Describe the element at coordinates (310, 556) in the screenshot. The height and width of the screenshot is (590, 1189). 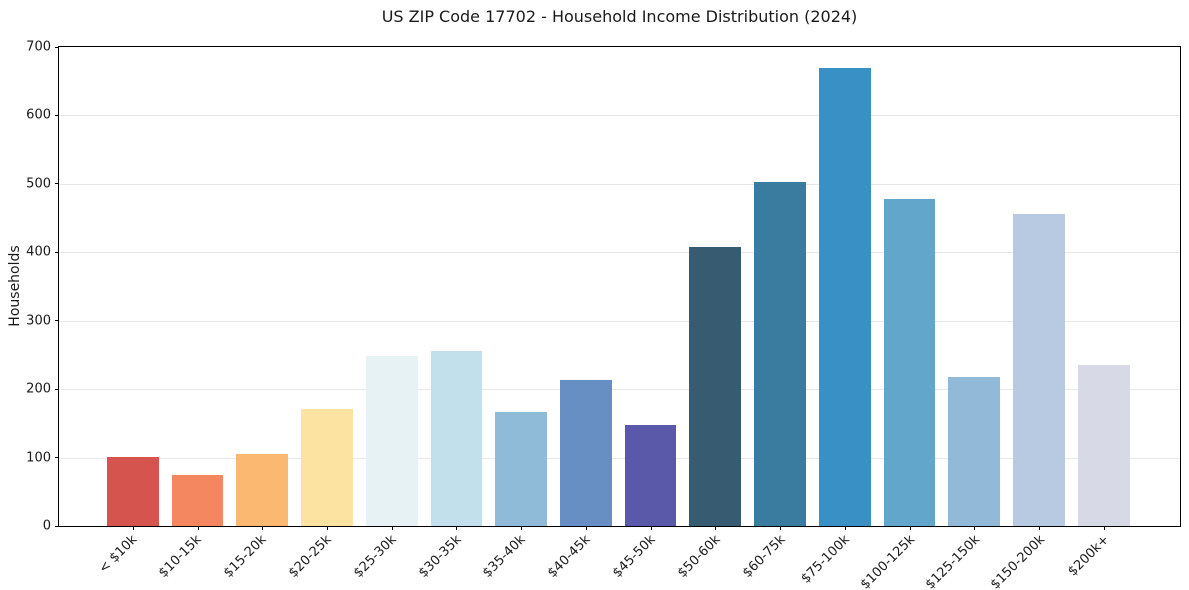
I see `x-tick-label: $20-25k` at that location.